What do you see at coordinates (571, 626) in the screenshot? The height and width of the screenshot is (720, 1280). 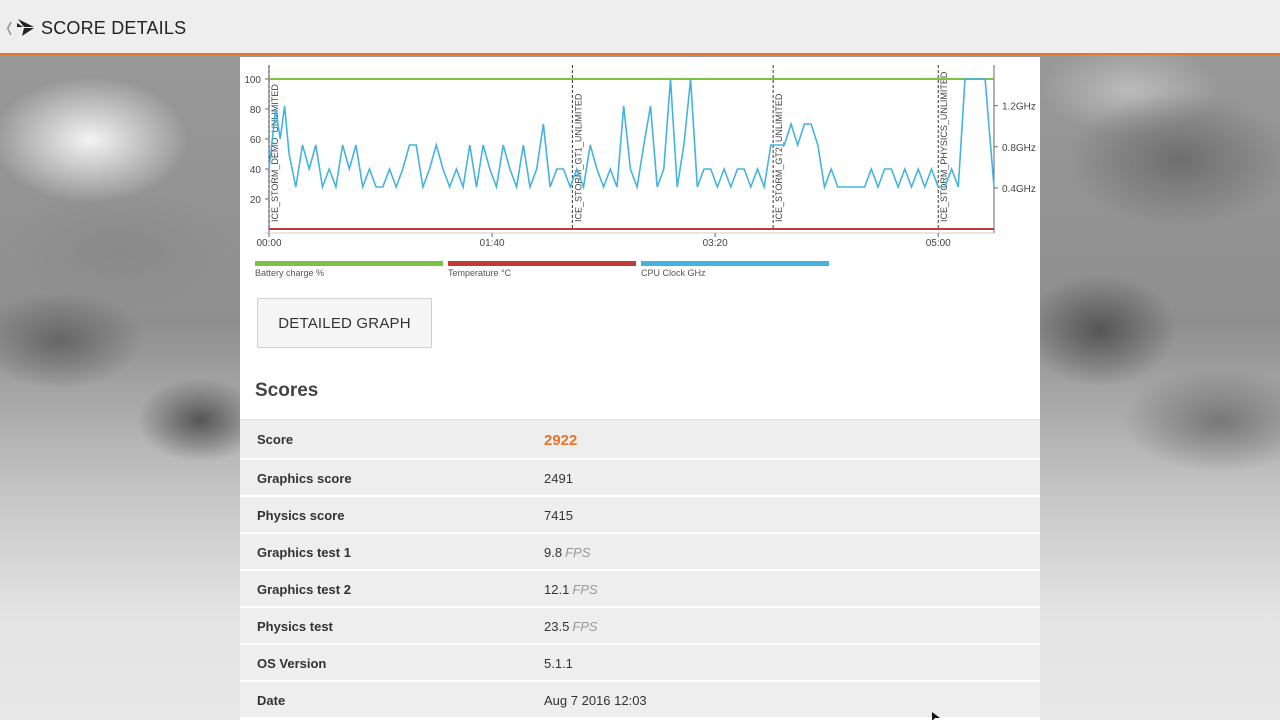 I see `row-value: 23.5 FPS` at bounding box center [571, 626].